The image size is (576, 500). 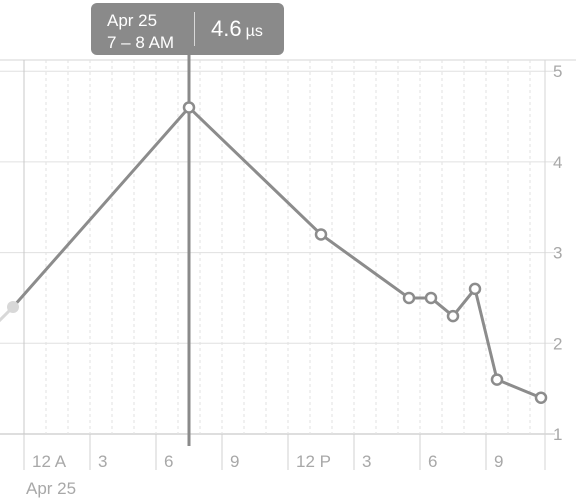 I want to click on tooltip-date: Apr 25, so click(x=132, y=20).